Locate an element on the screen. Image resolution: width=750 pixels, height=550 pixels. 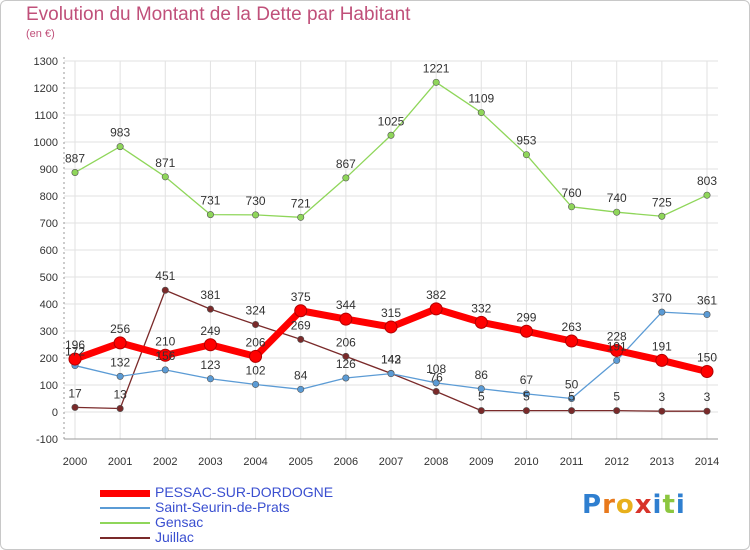
data-label-3: 269 is located at coordinates (301, 325).